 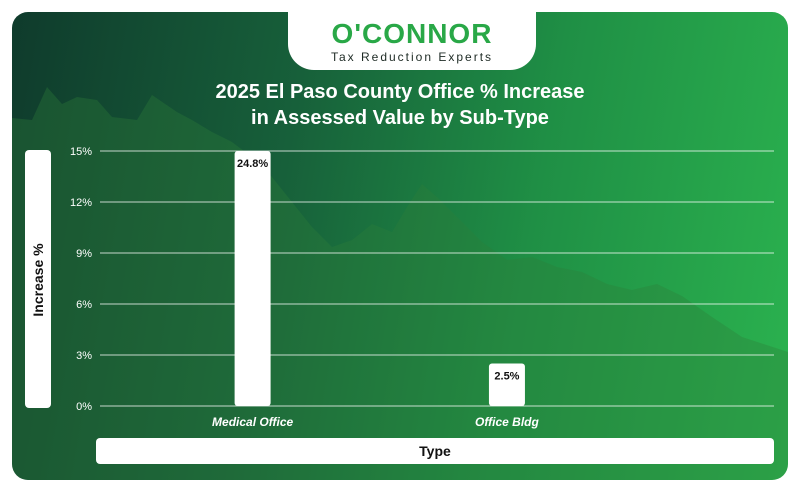 I want to click on data-label: 2.5%, so click(x=506, y=377).